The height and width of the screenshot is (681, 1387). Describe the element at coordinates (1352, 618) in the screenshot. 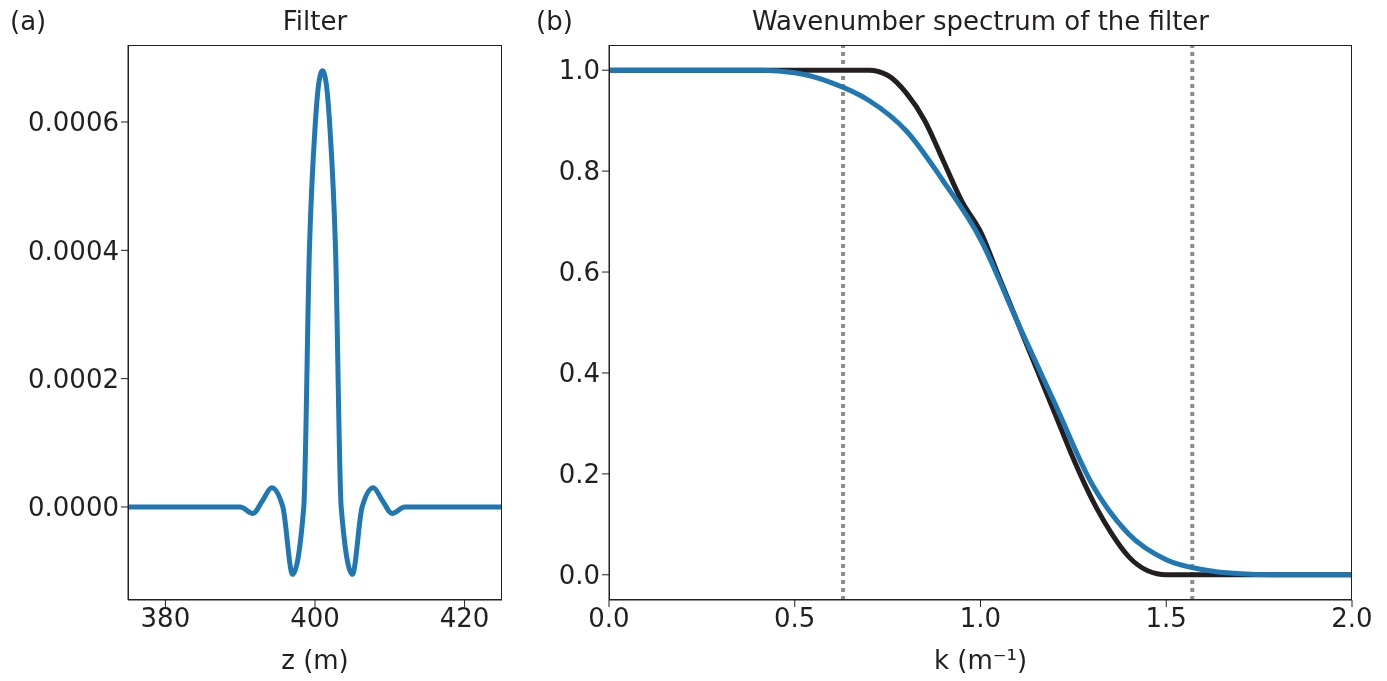

I see `x-tick-label: 2.0` at that location.